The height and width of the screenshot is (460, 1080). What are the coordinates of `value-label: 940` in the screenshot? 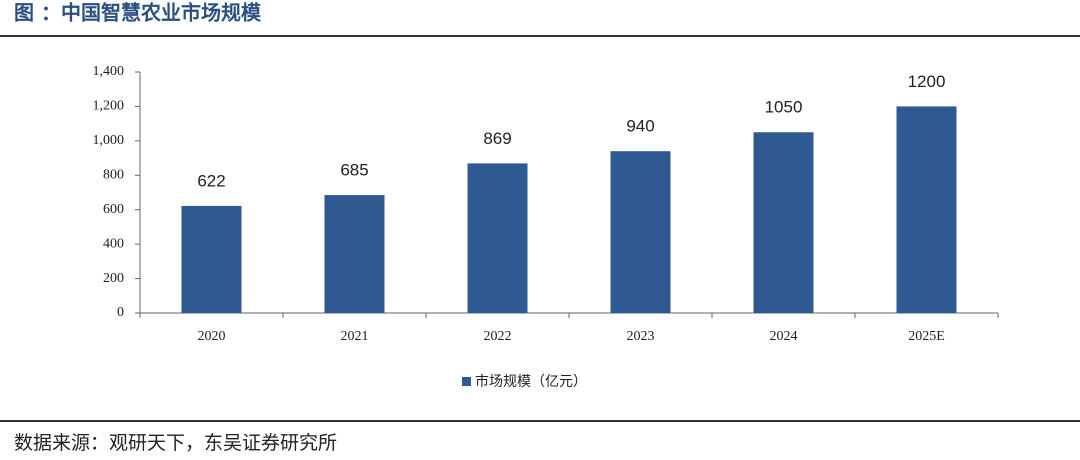 It's located at (640, 126).